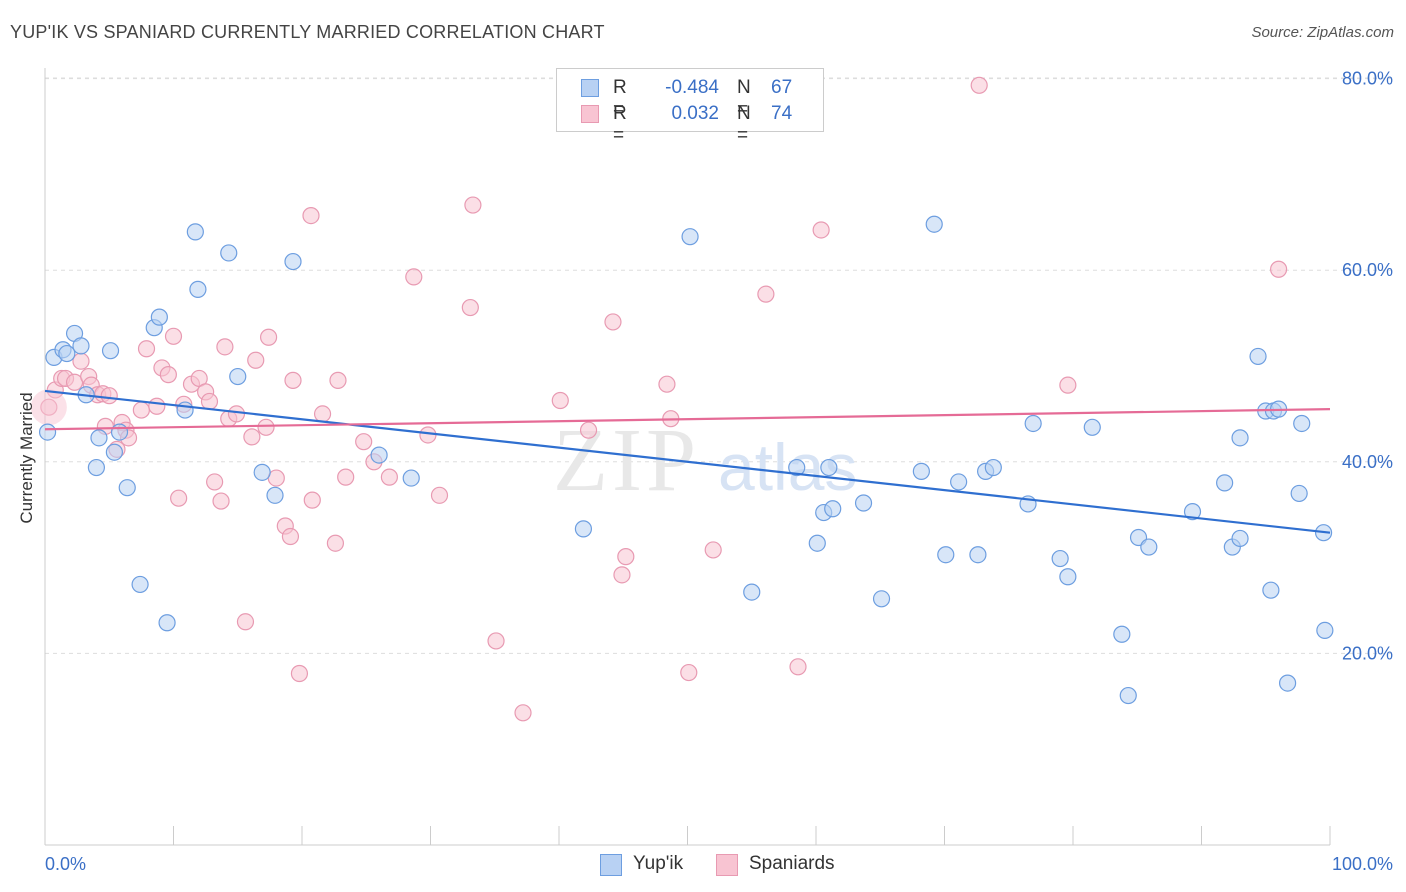 Image resolution: width=1406 pixels, height=892 pixels. I want to click on trend-lines, so click(687, 461).